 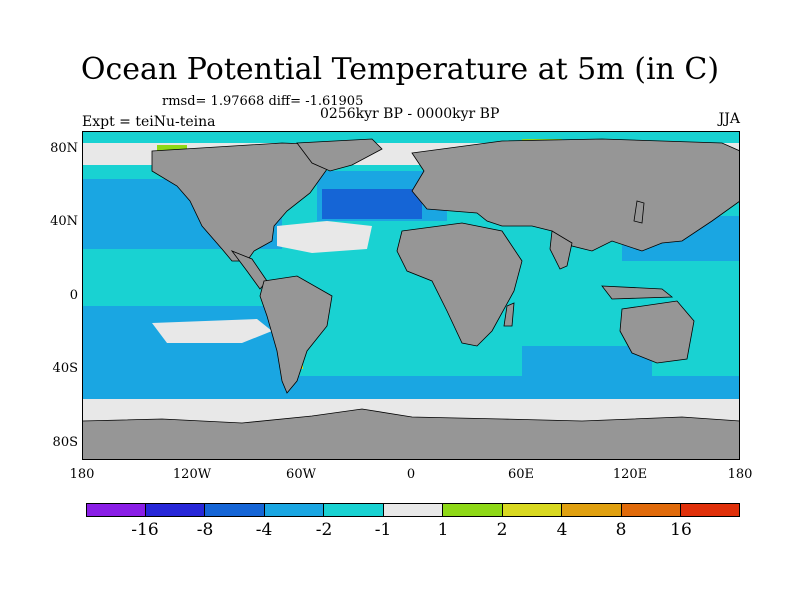 What do you see at coordinates (64, 221) in the screenshot?
I see `lat-tick-40n: 40N` at bounding box center [64, 221].